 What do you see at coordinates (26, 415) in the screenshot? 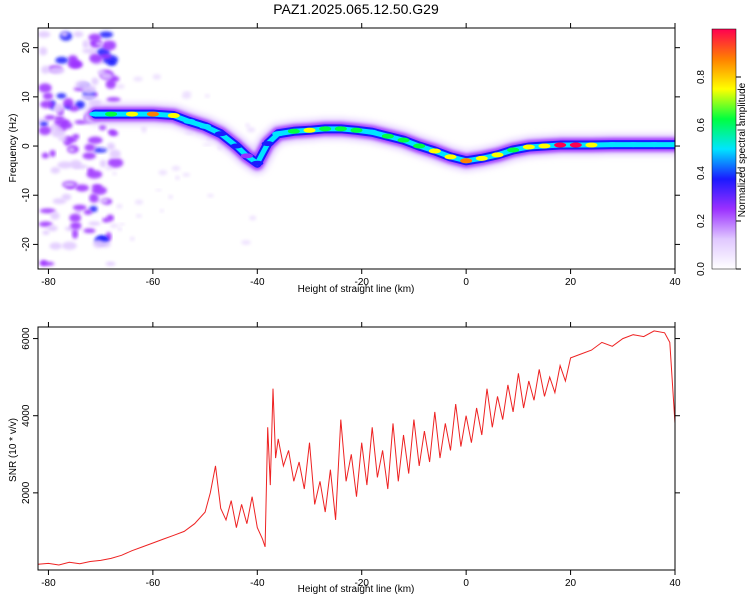
I see `y-tick-label: 4000` at bounding box center [26, 415].